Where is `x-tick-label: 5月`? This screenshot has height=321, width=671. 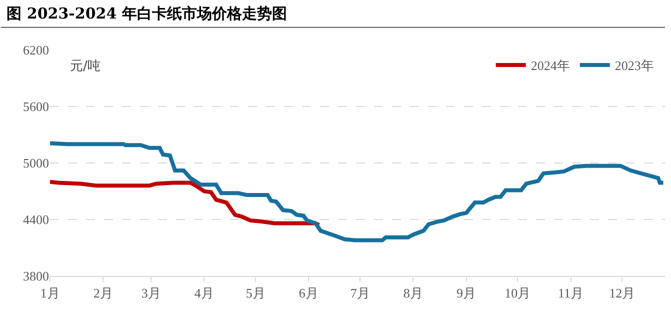 x-tick-label: 5月 is located at coordinates (256, 293).